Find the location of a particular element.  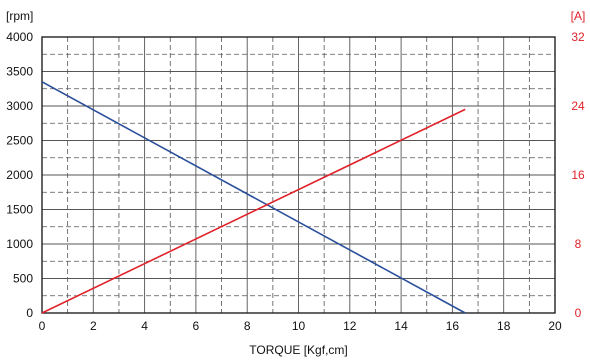

x-tick-label: 4 is located at coordinates (144, 326).